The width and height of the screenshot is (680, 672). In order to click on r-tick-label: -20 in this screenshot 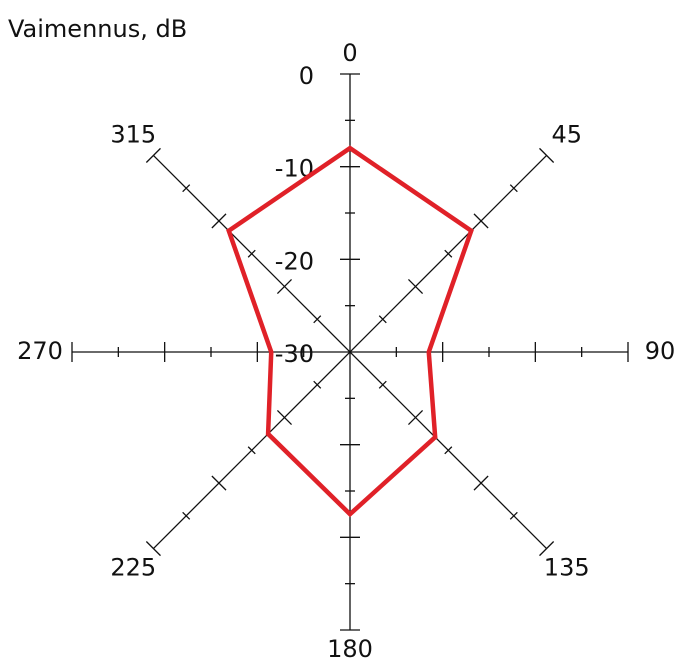, I will do `click(294, 261)`.